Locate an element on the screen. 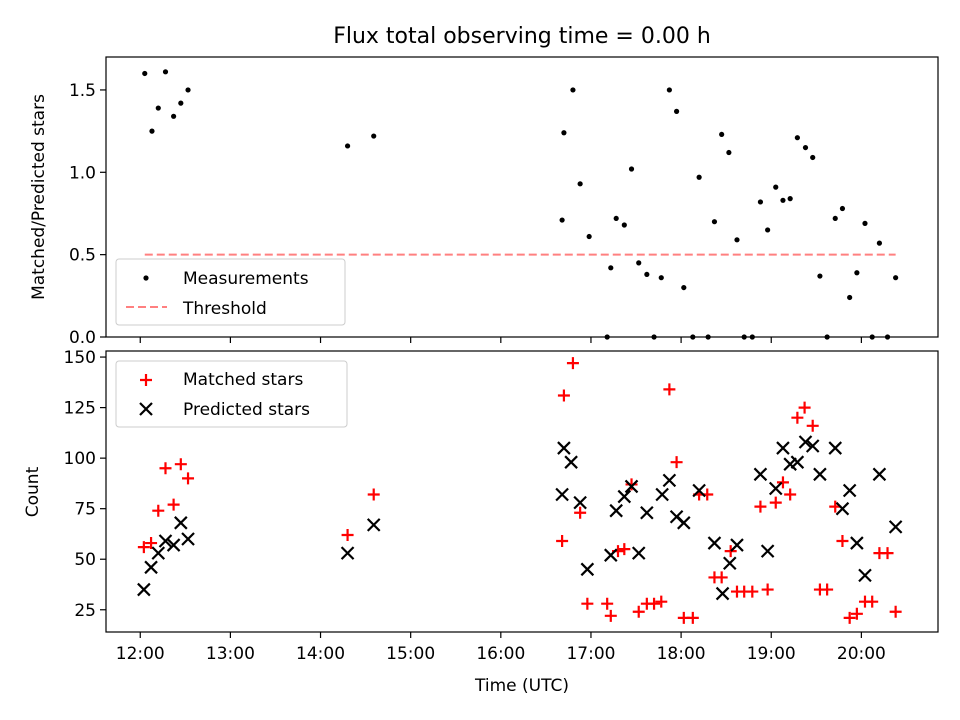  bottom-y-tick-label: 125 is located at coordinates (80, 409).